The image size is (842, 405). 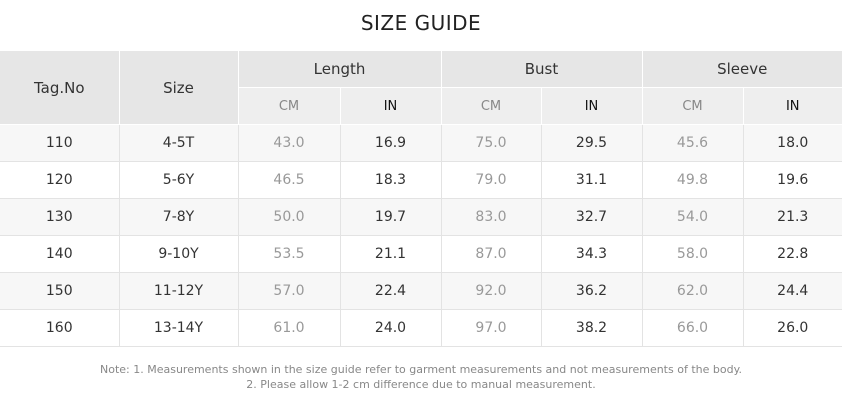 What do you see at coordinates (178, 180) in the screenshot?
I see `cell-size: 5-6Y` at bounding box center [178, 180].